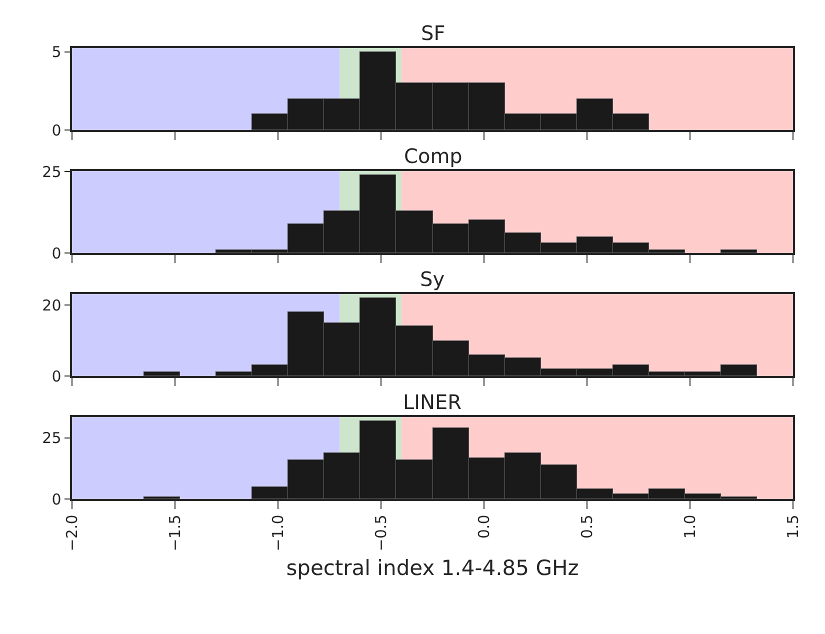 This screenshot has height=634, width=825. Describe the element at coordinates (381, 533) in the screenshot. I see `x-tick-label: −0.5` at that location.